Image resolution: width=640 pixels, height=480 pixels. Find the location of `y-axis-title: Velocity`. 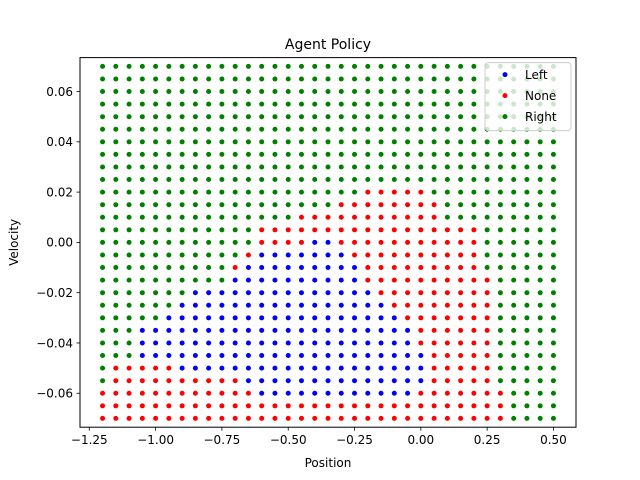

y-axis-title: Velocity is located at coordinates (14, 242).